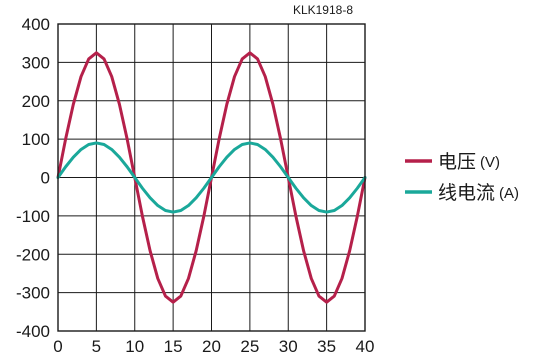  Describe the element at coordinates (33, 331) in the screenshot. I see `y-tick-label: -400` at that location.